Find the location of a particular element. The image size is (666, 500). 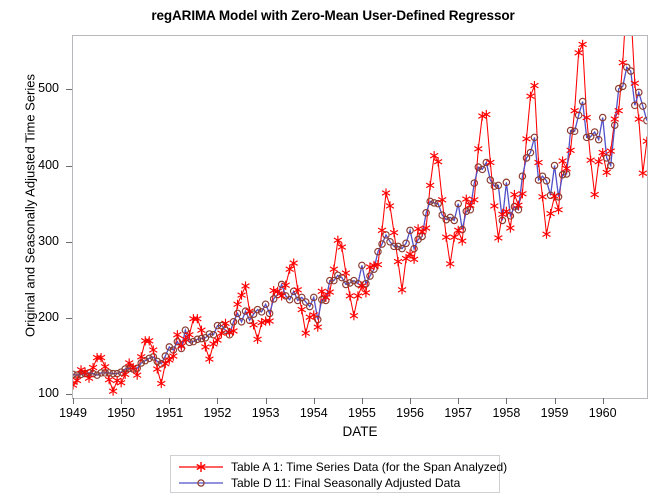

y-tick-label: 300 is located at coordinates (48, 240).